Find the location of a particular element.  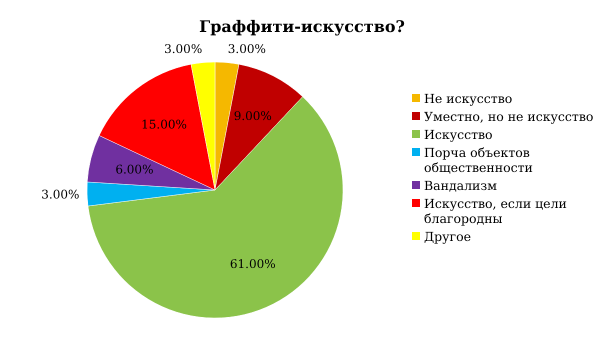

legend-label: Порча объектов общественности is located at coordinates (478, 160).